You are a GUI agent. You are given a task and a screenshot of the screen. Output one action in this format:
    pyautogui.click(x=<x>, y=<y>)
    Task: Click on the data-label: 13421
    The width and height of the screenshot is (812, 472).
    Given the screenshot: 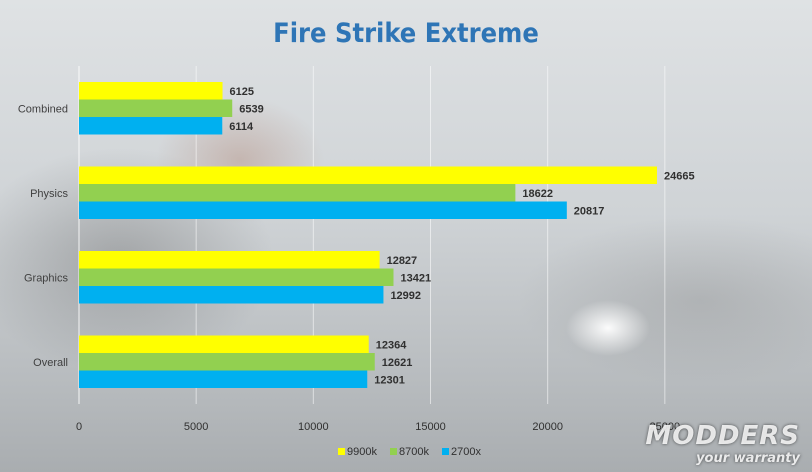 What is the action you would take?
    pyautogui.click(x=415, y=278)
    